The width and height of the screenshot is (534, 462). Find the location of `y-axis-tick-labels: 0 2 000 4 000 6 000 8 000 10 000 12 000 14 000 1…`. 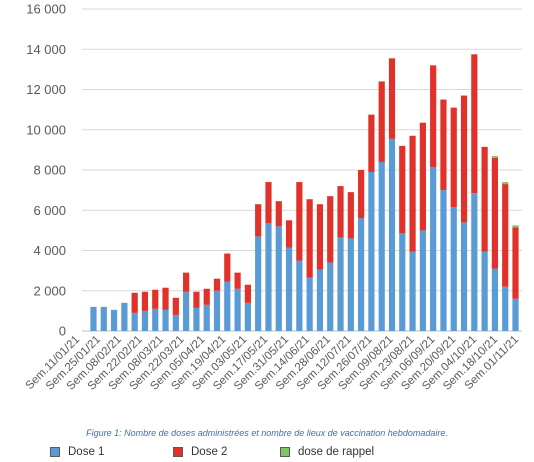

y-axis-tick-labels: 0 2 000 4 000 6 000 8 000 10 000 12 000 14 000 1… is located at coordinates (46, 170).